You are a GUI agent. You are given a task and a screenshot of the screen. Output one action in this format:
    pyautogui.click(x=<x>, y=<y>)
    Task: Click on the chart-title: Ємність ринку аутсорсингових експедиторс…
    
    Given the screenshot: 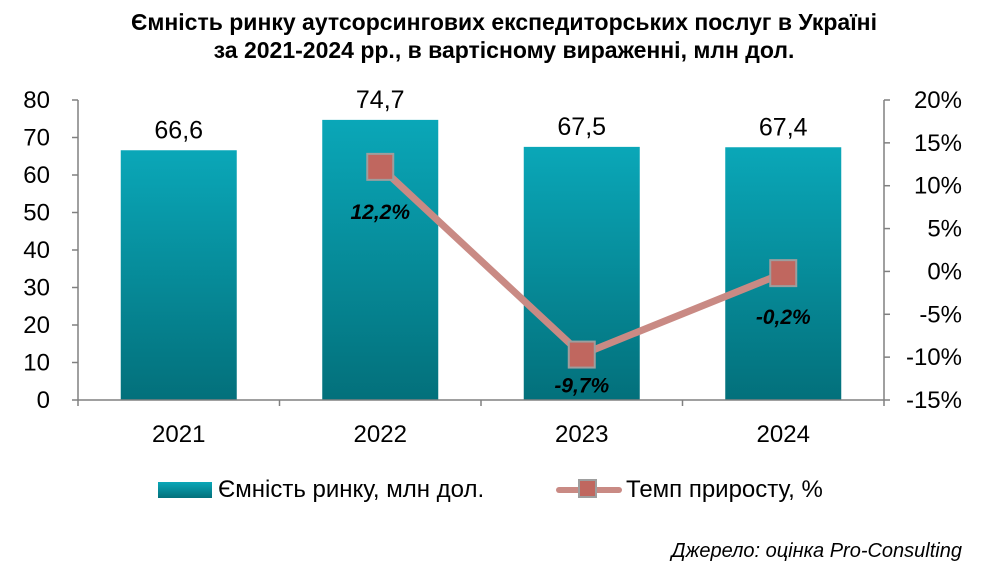 What is the action you would take?
    pyautogui.click(x=504, y=36)
    